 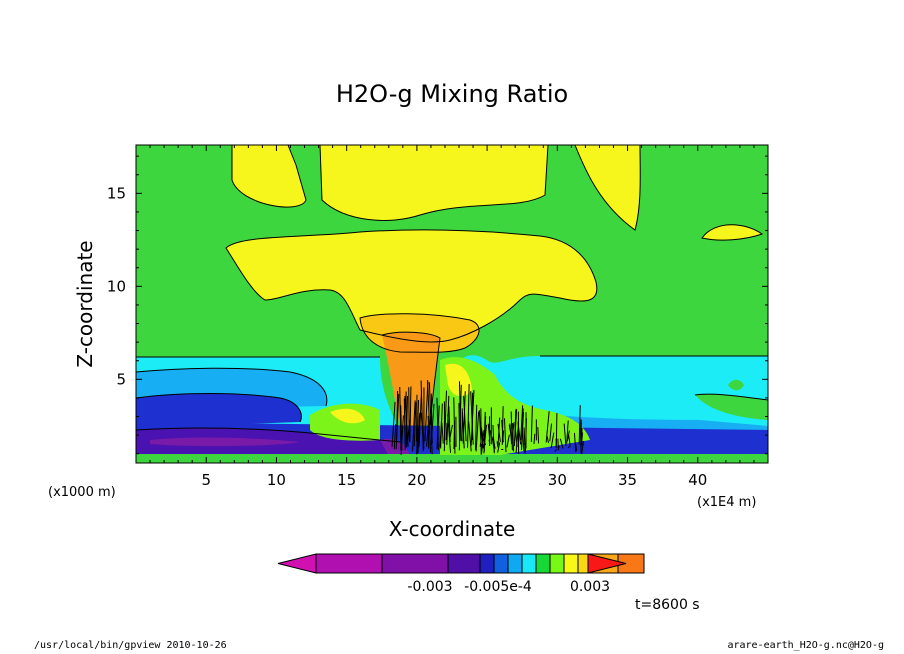 I want to click on yellow-anvil, so click(x=411, y=285).